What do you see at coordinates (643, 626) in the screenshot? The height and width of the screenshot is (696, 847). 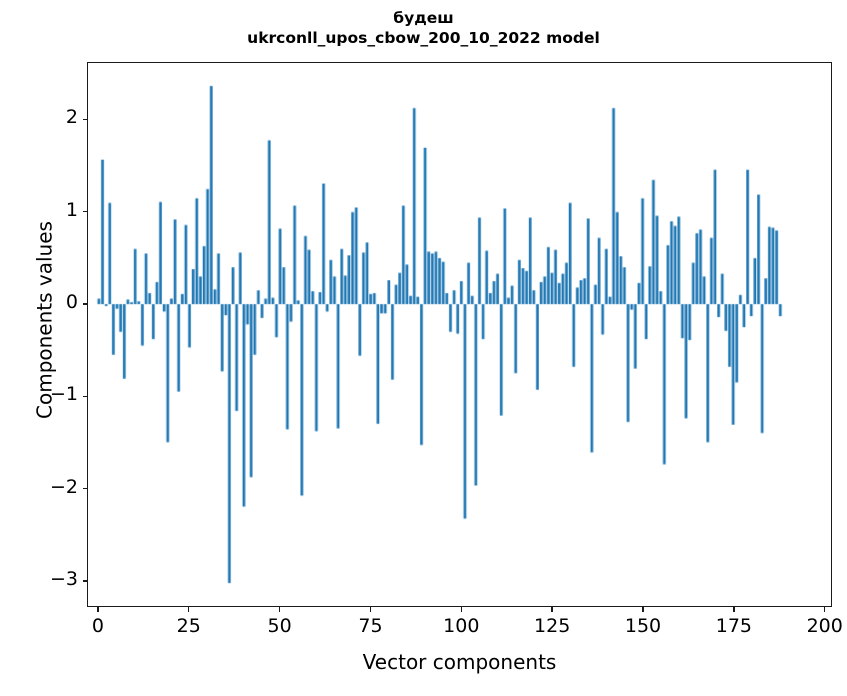 I see `x-tick-label: 150` at bounding box center [643, 626].